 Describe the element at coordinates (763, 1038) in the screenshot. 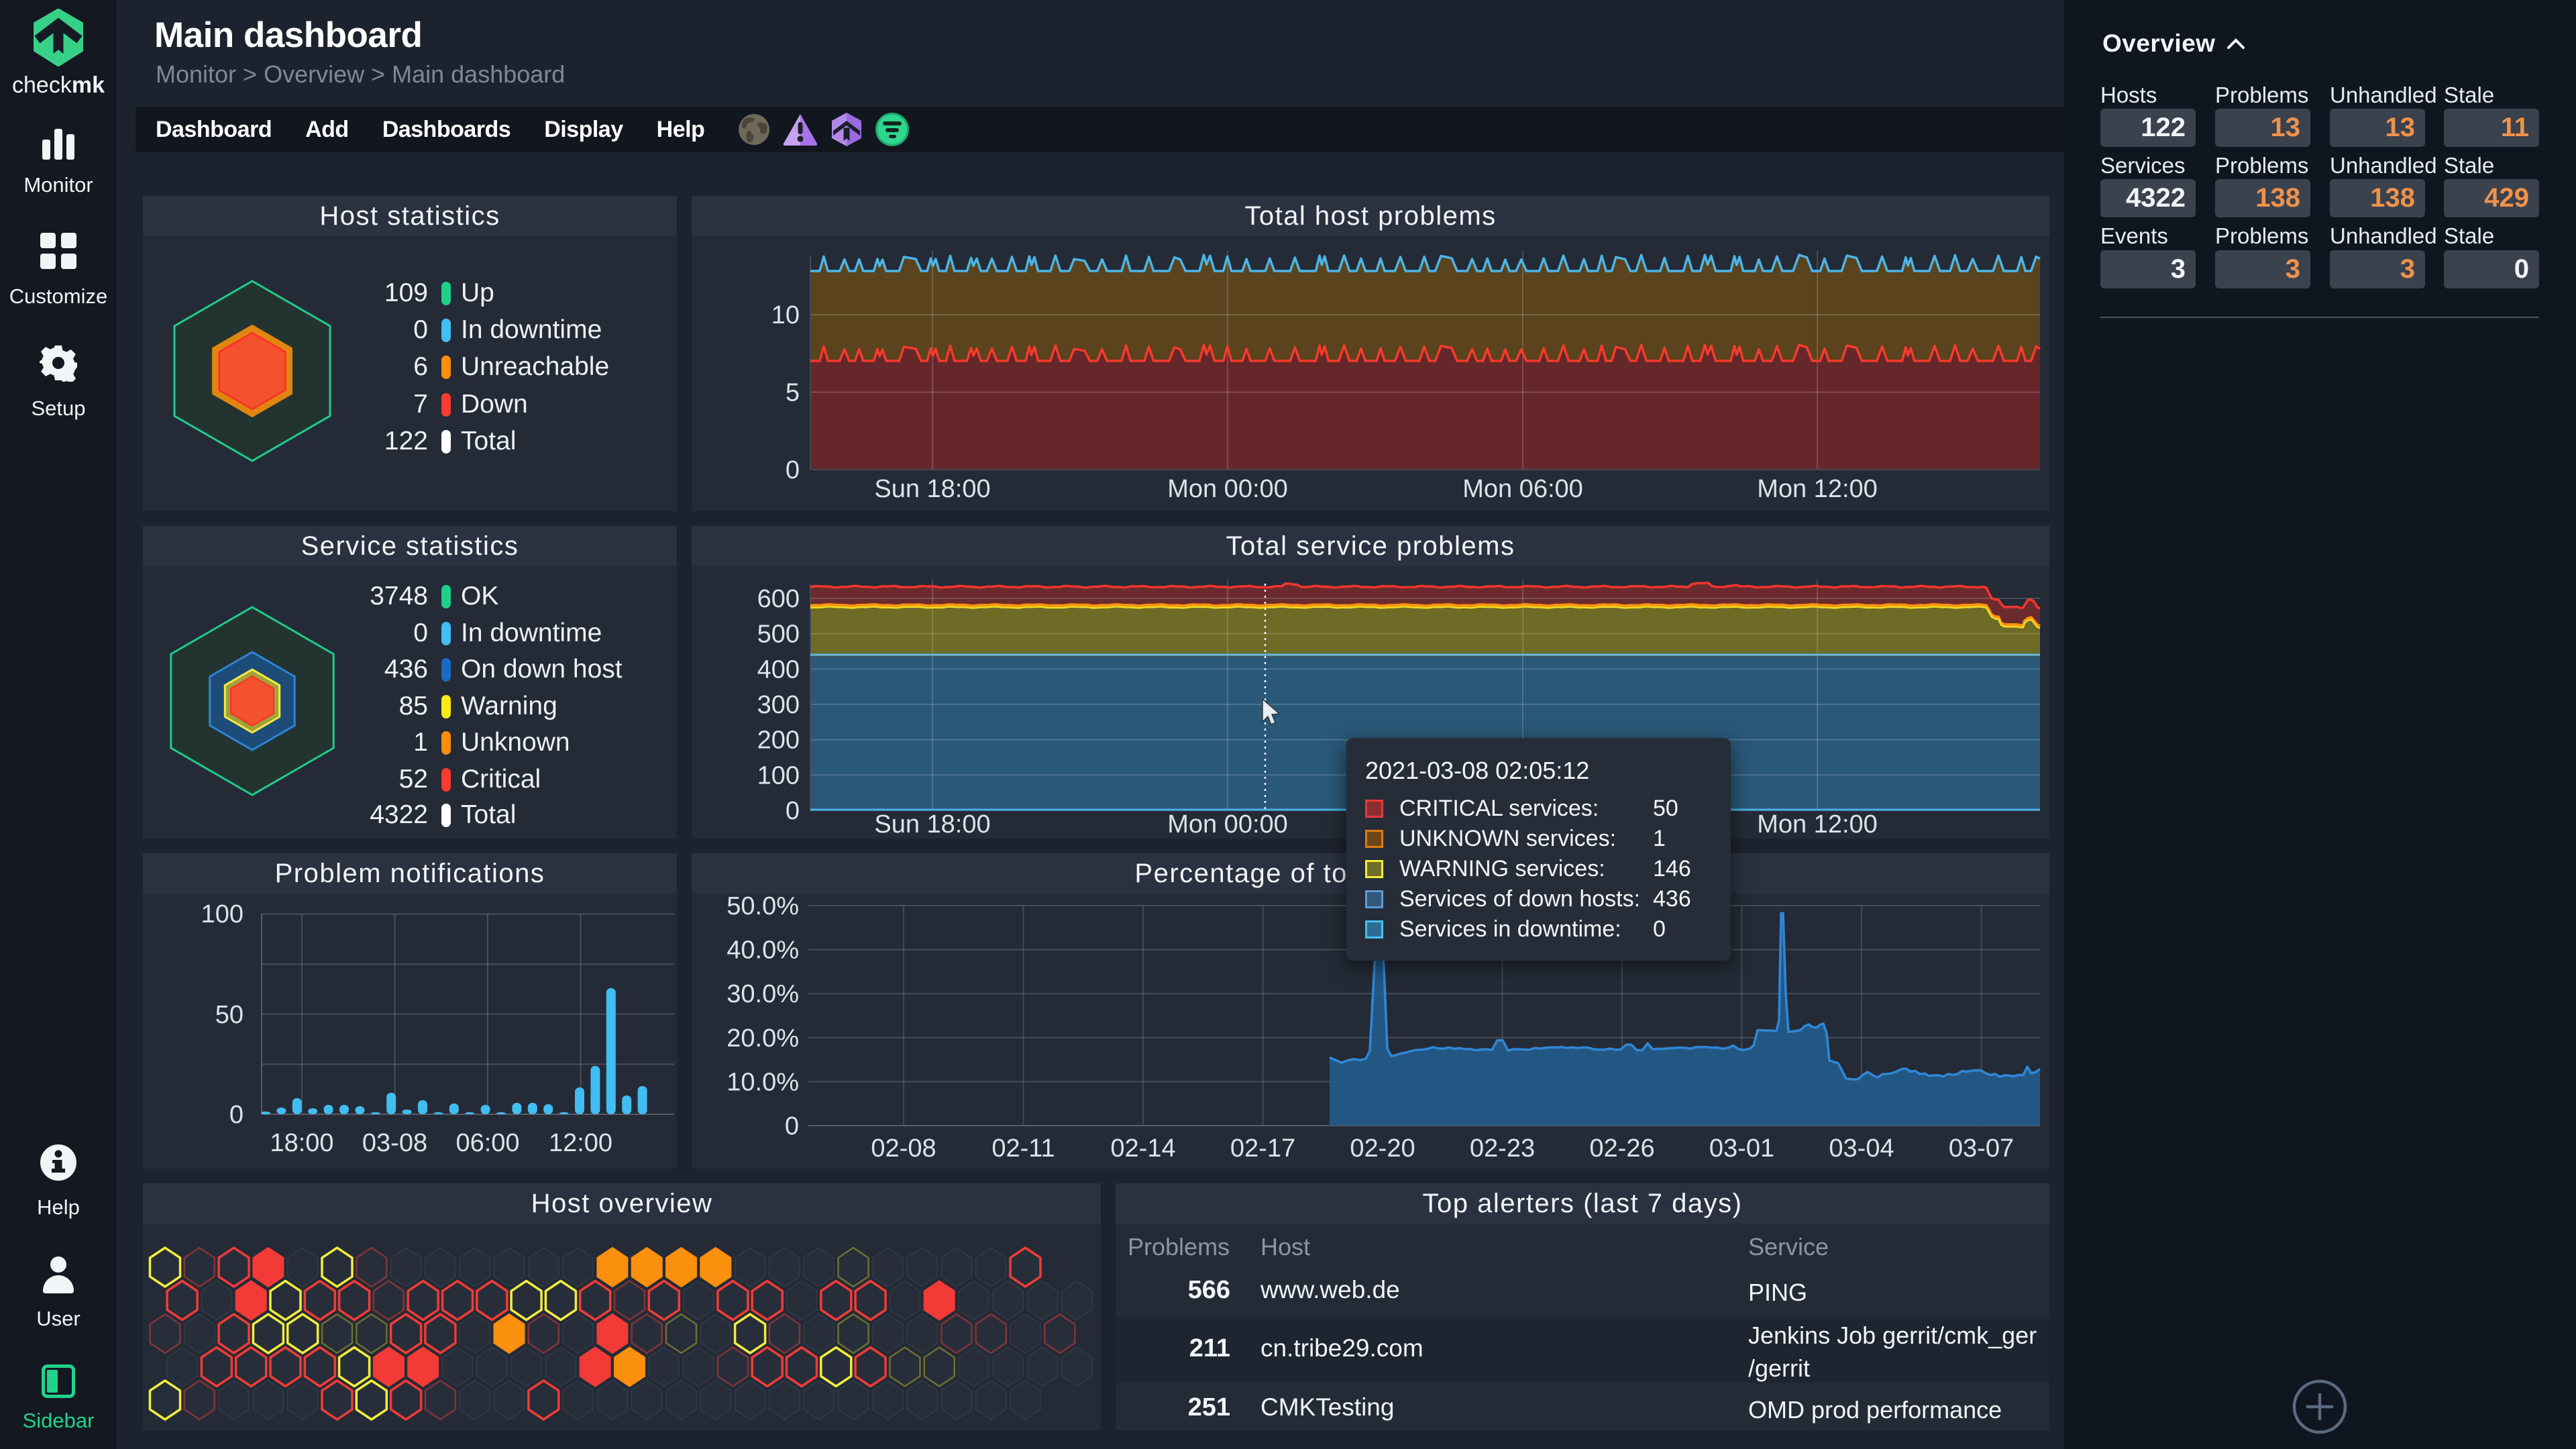

I see `svg-text: 20.0%` at that location.